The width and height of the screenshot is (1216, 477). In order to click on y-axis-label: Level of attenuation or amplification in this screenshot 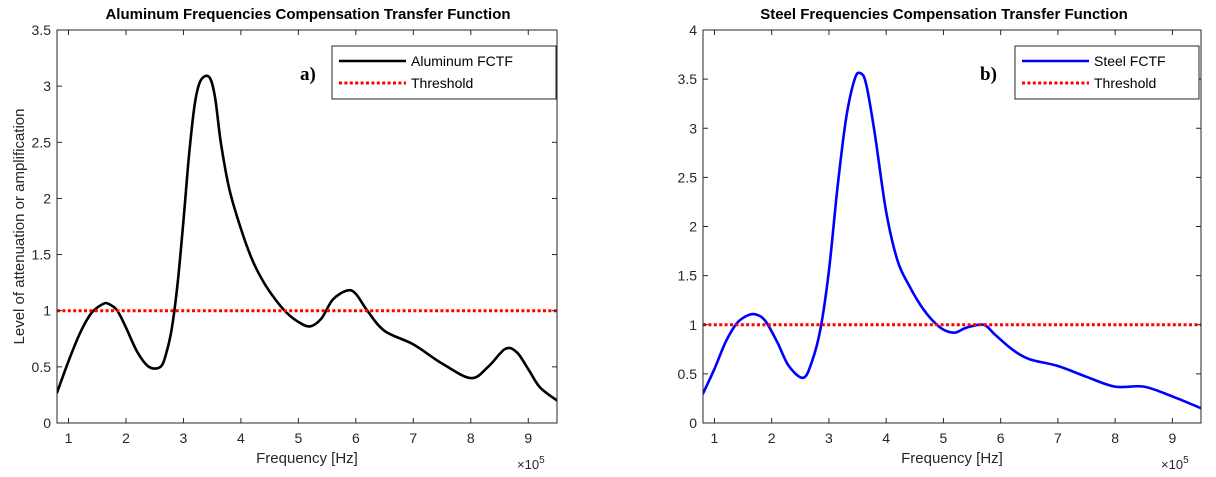, I will do `click(19, 227)`.